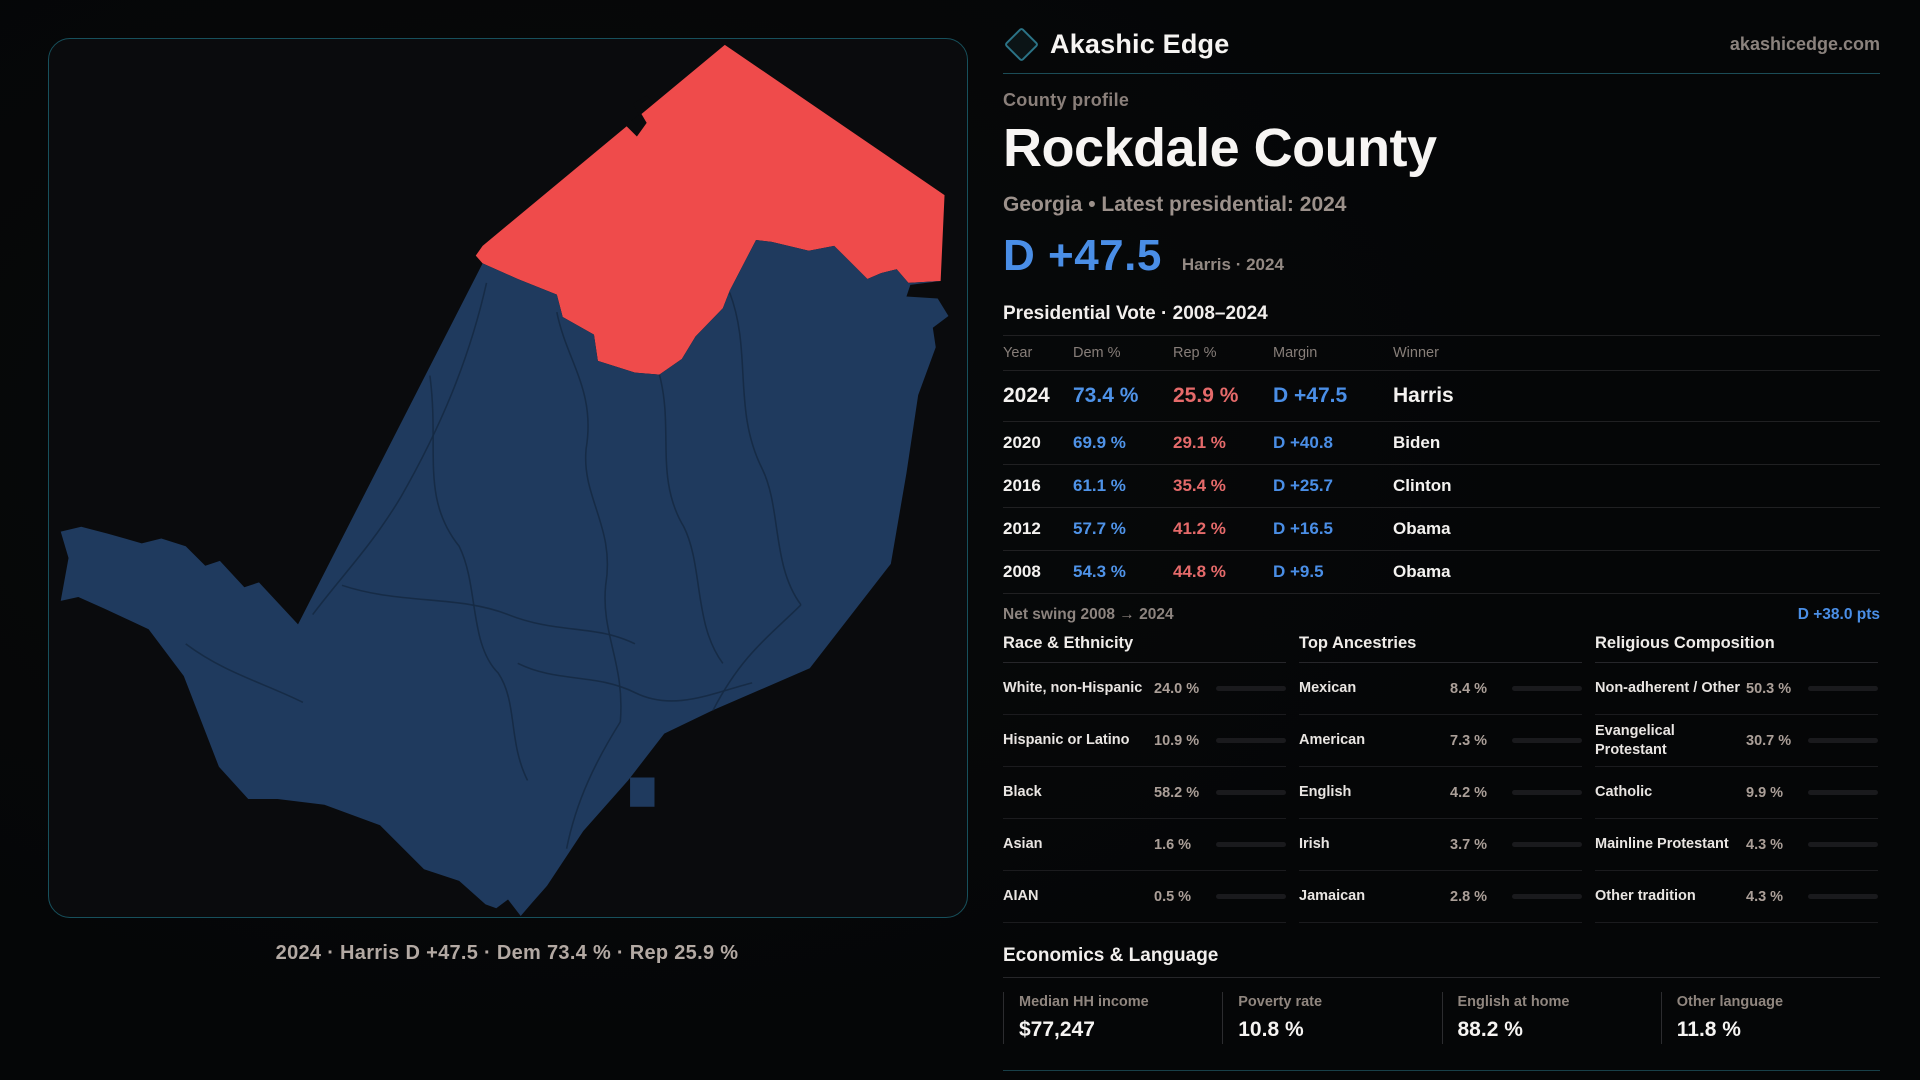 The image size is (1920, 1080). What do you see at coordinates (1038, 529) in the screenshot?
I see `cell-year: 2012` at bounding box center [1038, 529].